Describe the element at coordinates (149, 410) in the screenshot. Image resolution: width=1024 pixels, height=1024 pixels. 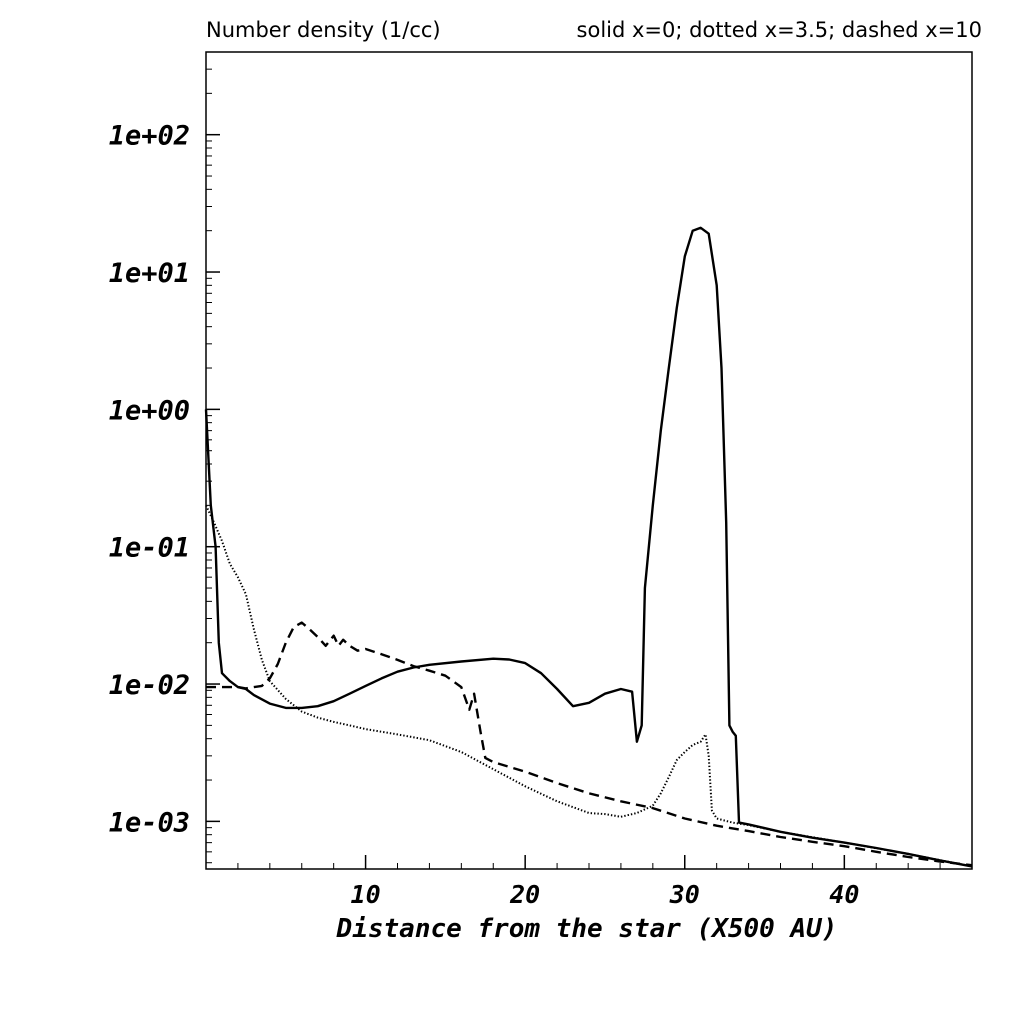
I see `y-tick-label: 1e+00` at that location.